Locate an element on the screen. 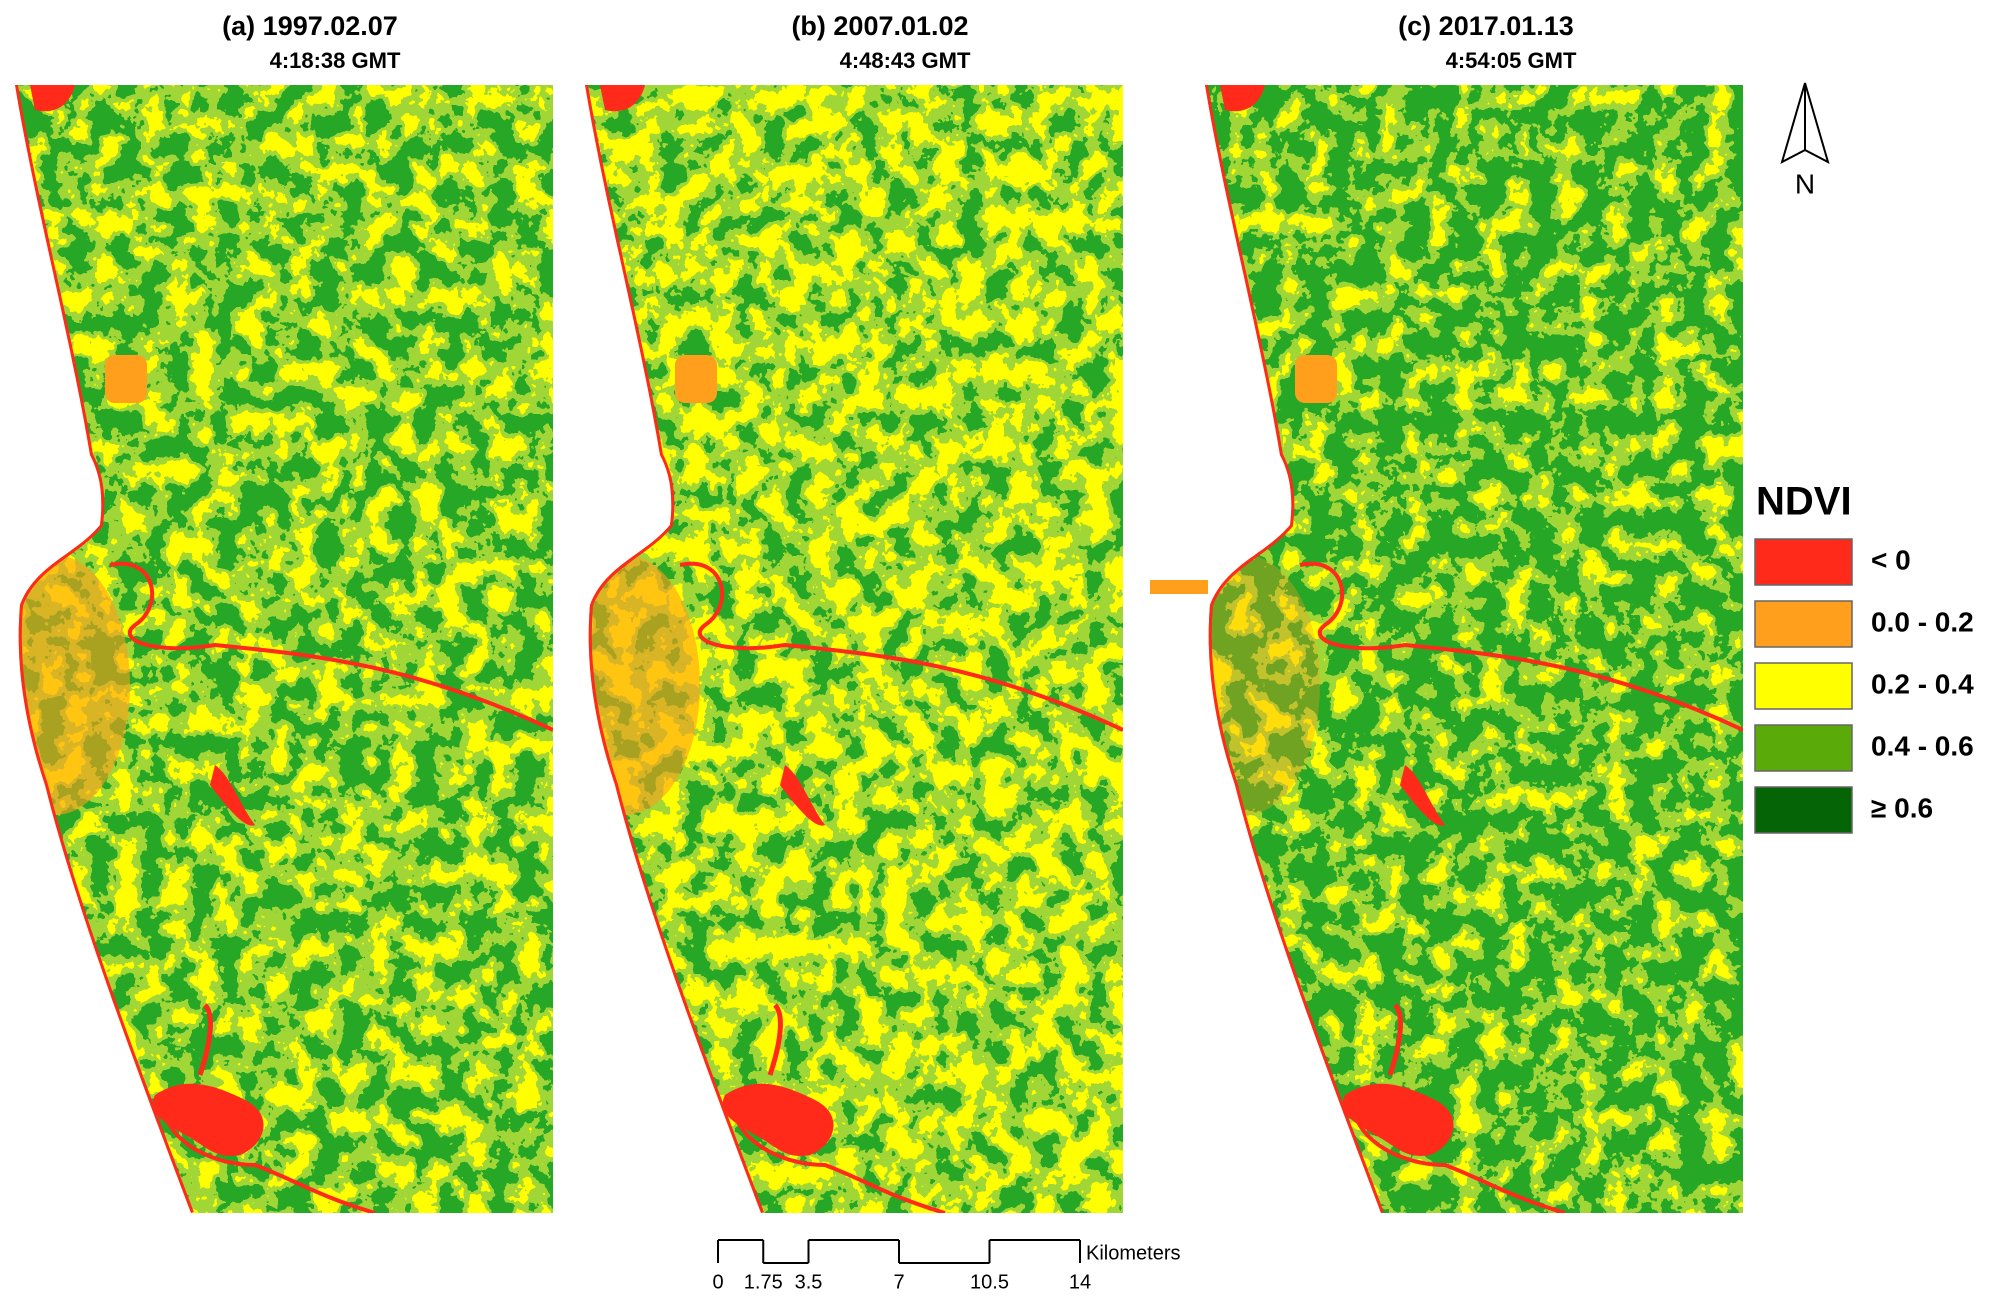 The width and height of the screenshot is (2000, 1309). scale-label: 3.5 is located at coordinates (809, 1282).